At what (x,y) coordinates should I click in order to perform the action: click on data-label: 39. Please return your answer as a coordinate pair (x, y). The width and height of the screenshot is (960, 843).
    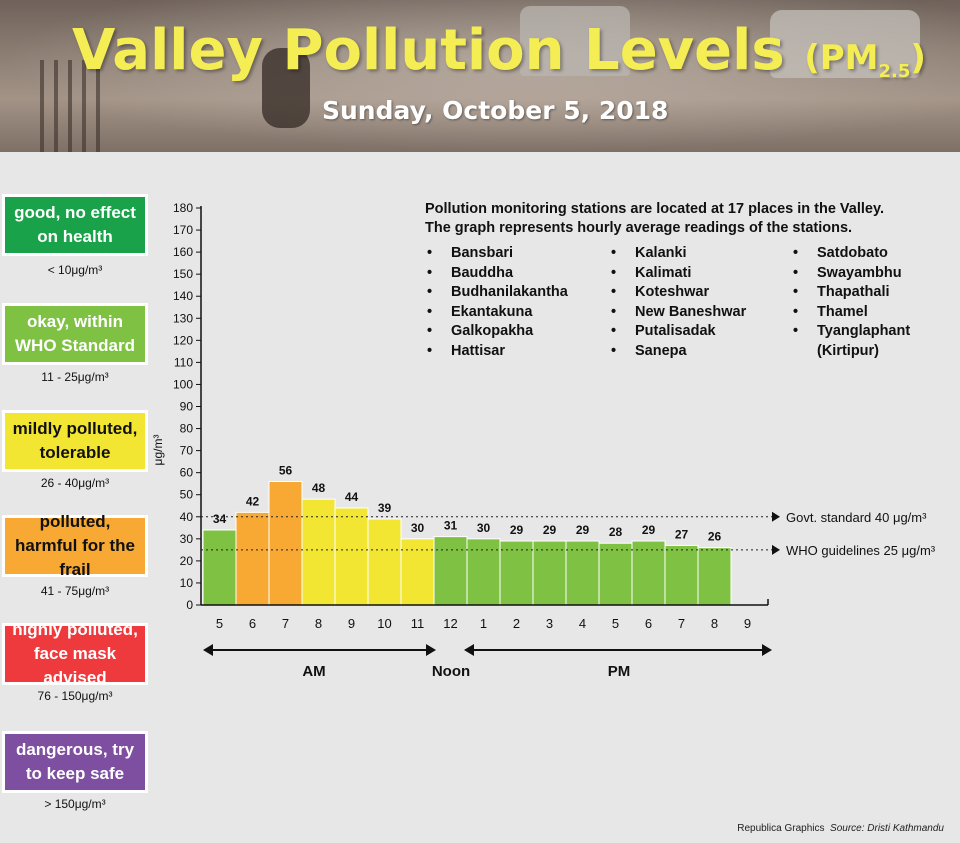
    Looking at the image, I should click on (385, 508).